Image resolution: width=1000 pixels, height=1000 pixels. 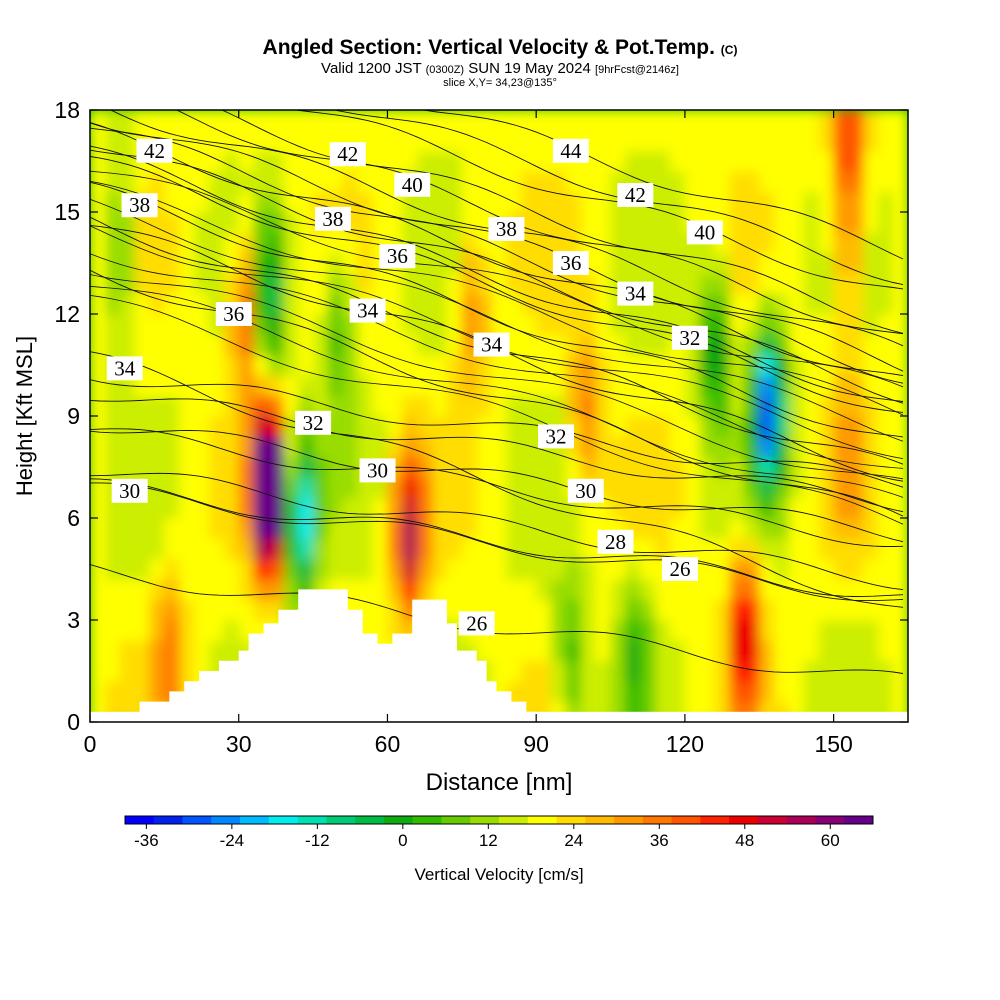 What do you see at coordinates (67, 110) in the screenshot?
I see `y-tick-label: 18` at bounding box center [67, 110].